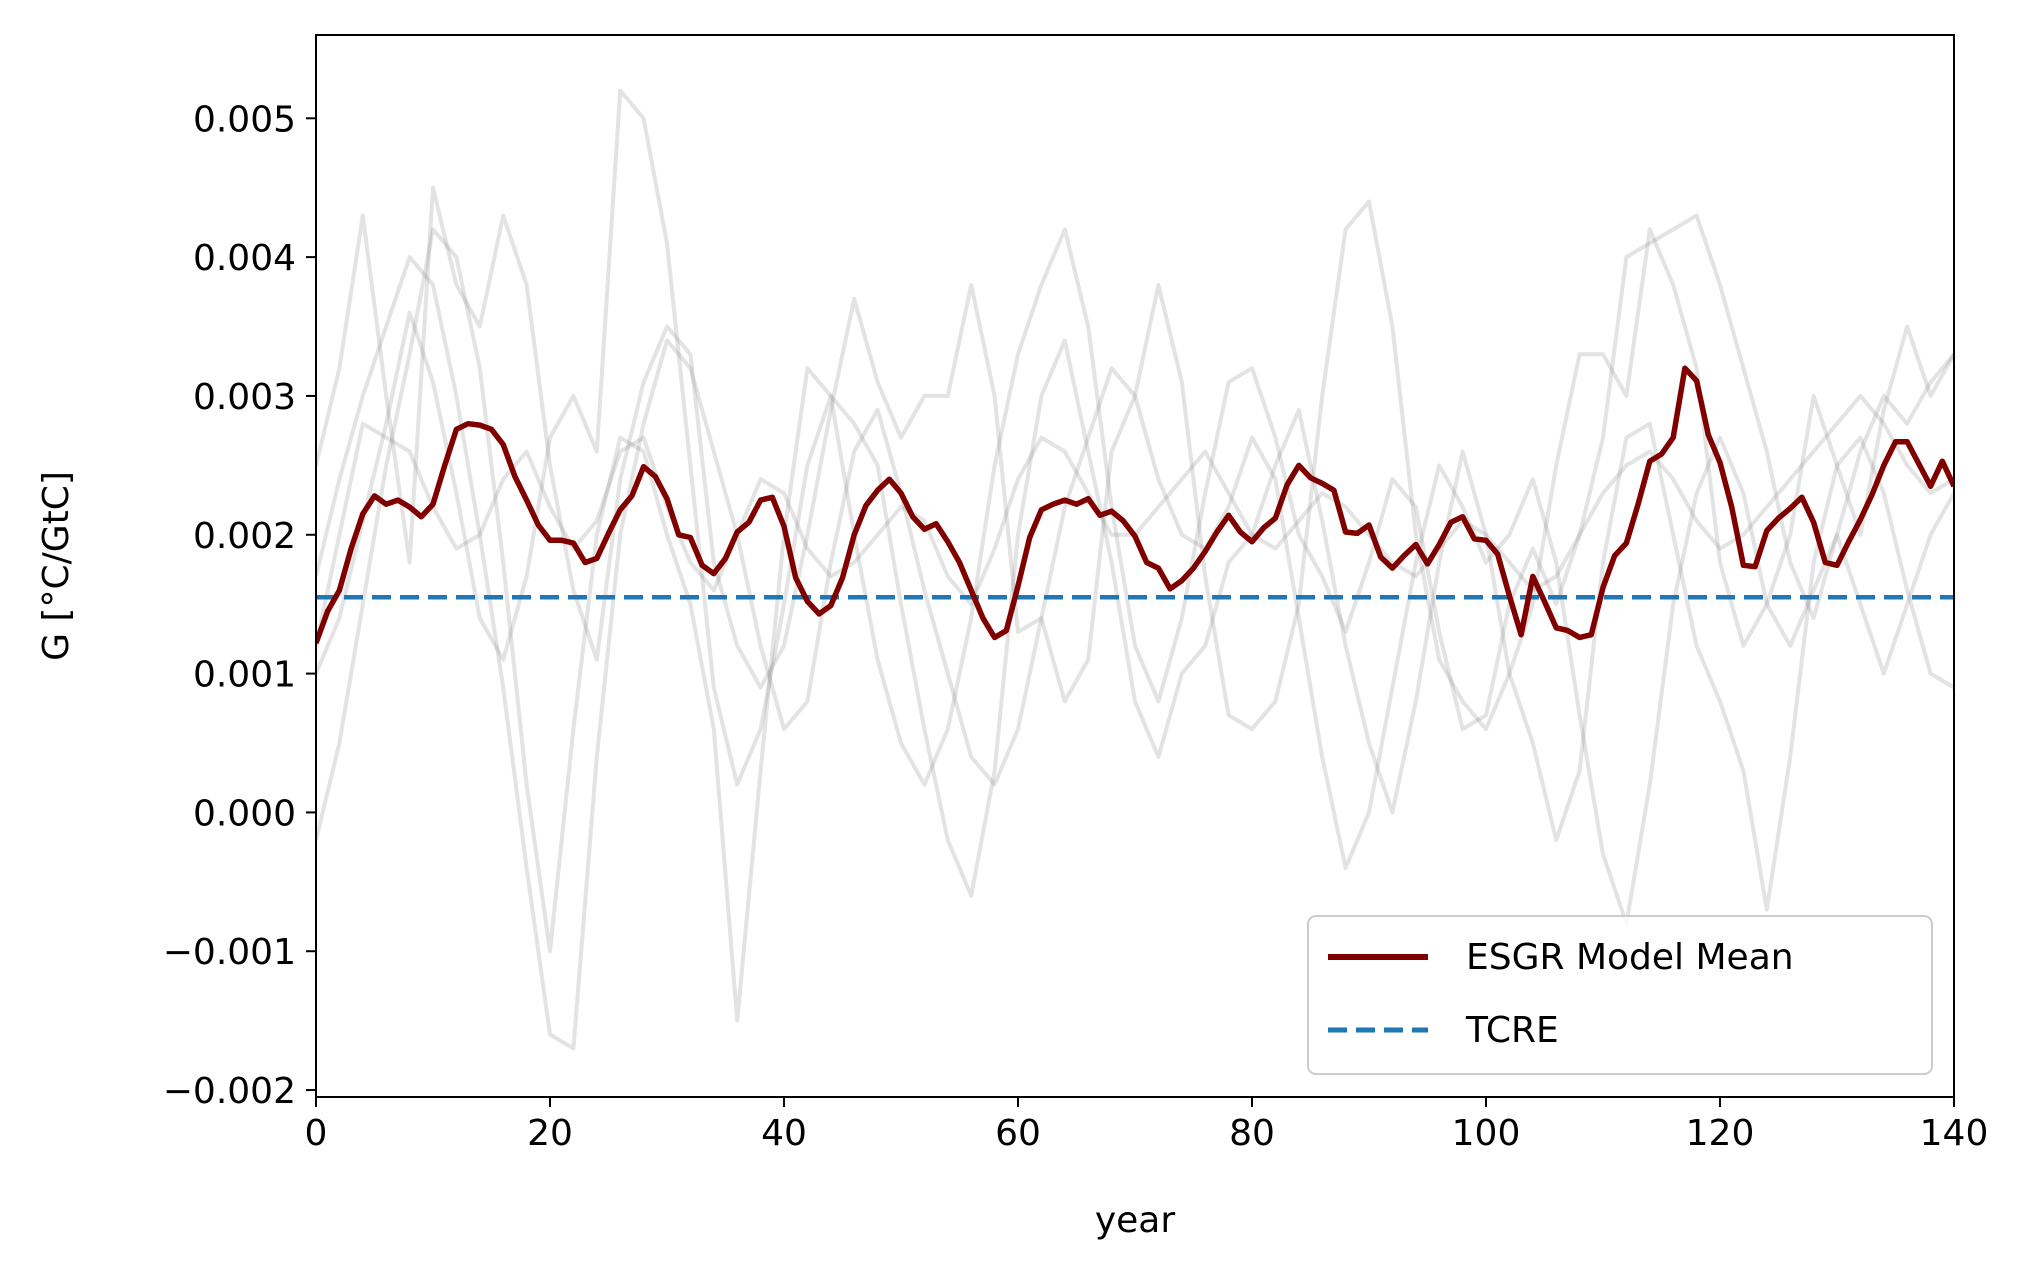 The image size is (2024, 1278). What do you see at coordinates (1486, 1133) in the screenshot?
I see `x-tick-label: 100` at bounding box center [1486, 1133].